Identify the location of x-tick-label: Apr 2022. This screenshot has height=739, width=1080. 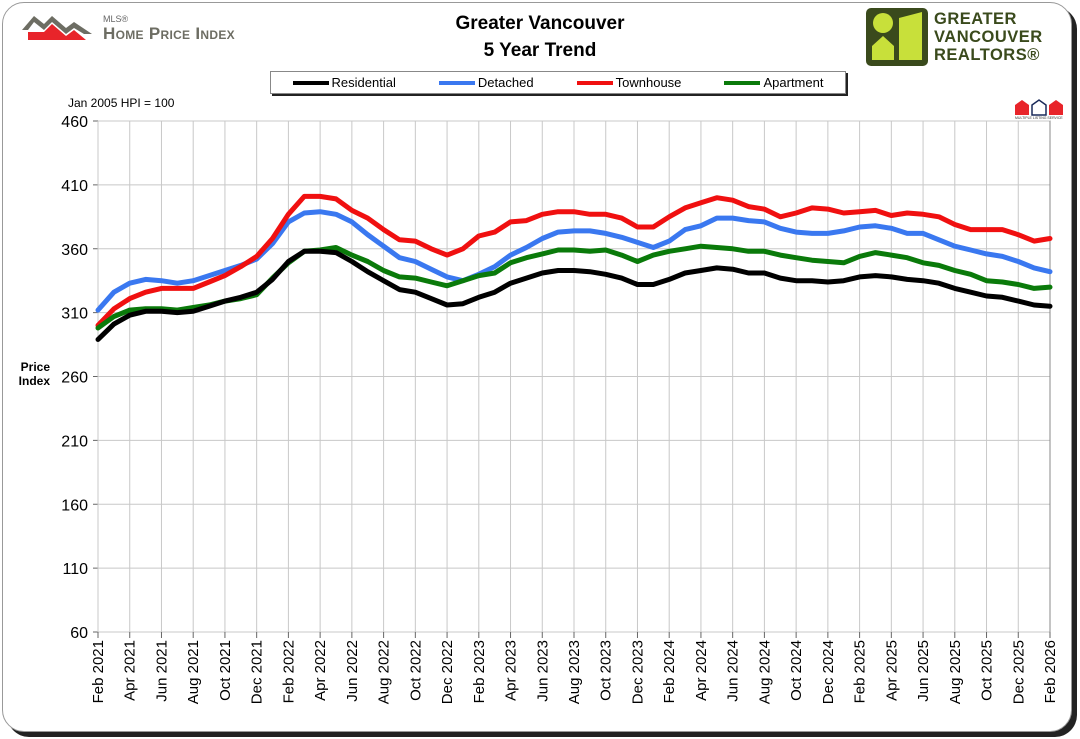
(320, 670).